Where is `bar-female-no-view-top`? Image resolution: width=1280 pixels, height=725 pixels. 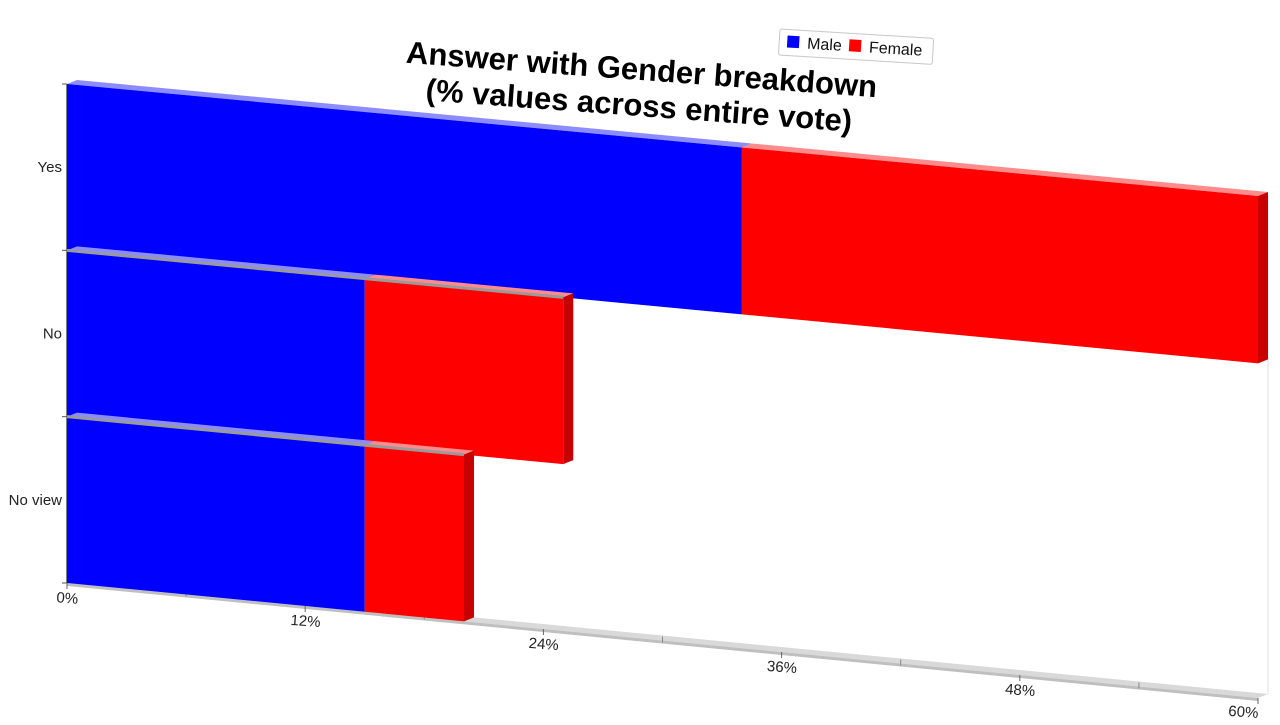
bar-female-no-view-top is located at coordinates (419, 448).